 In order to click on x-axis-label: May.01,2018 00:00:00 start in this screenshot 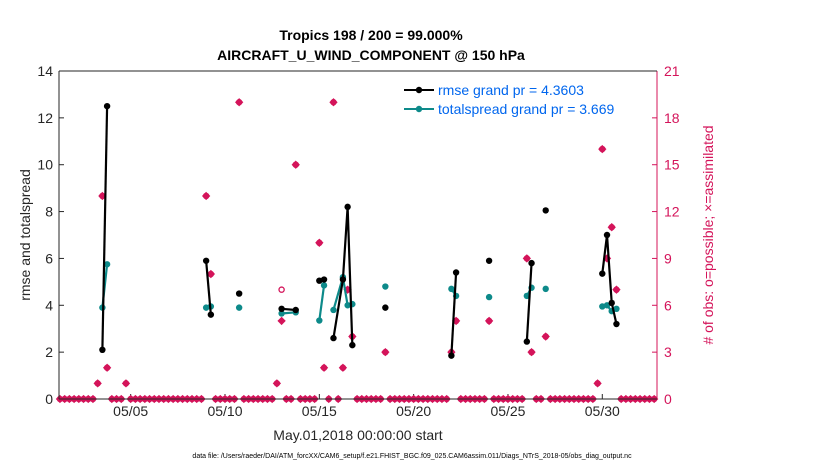, I will do `click(358, 435)`.